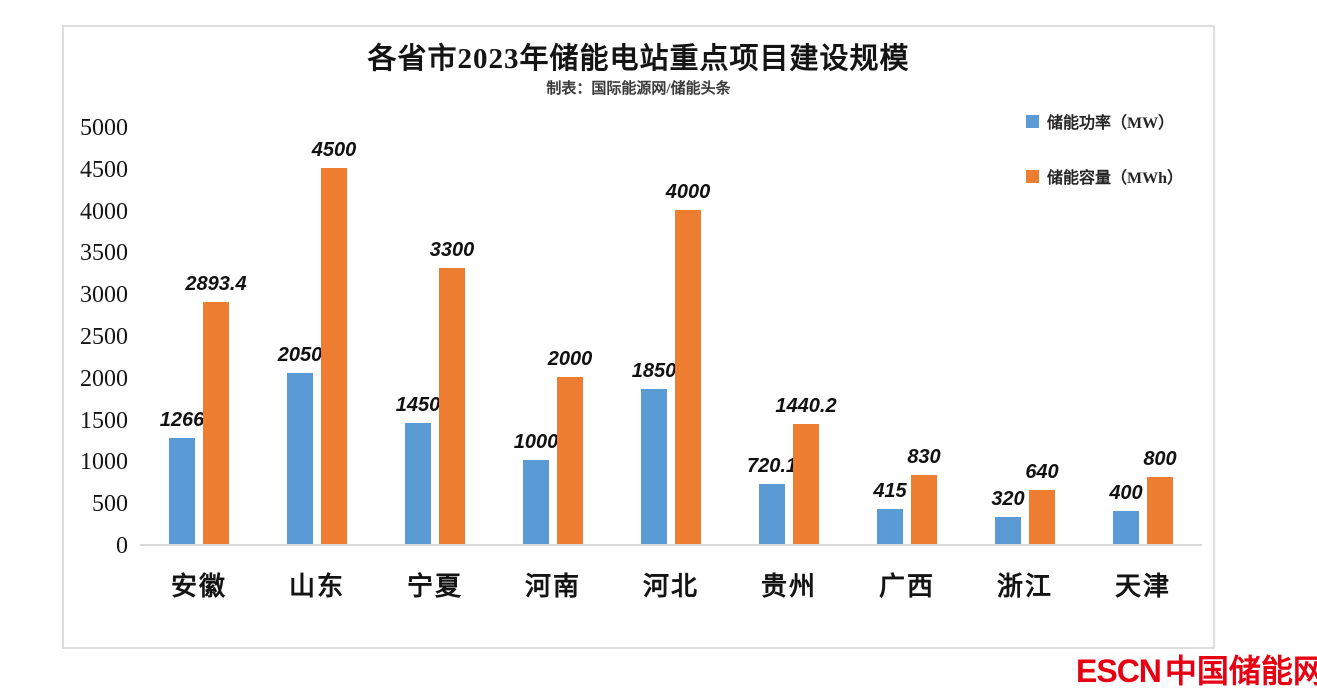 The width and height of the screenshot is (1317, 699). I want to click on y-tick-label: 2500, so click(104, 337).